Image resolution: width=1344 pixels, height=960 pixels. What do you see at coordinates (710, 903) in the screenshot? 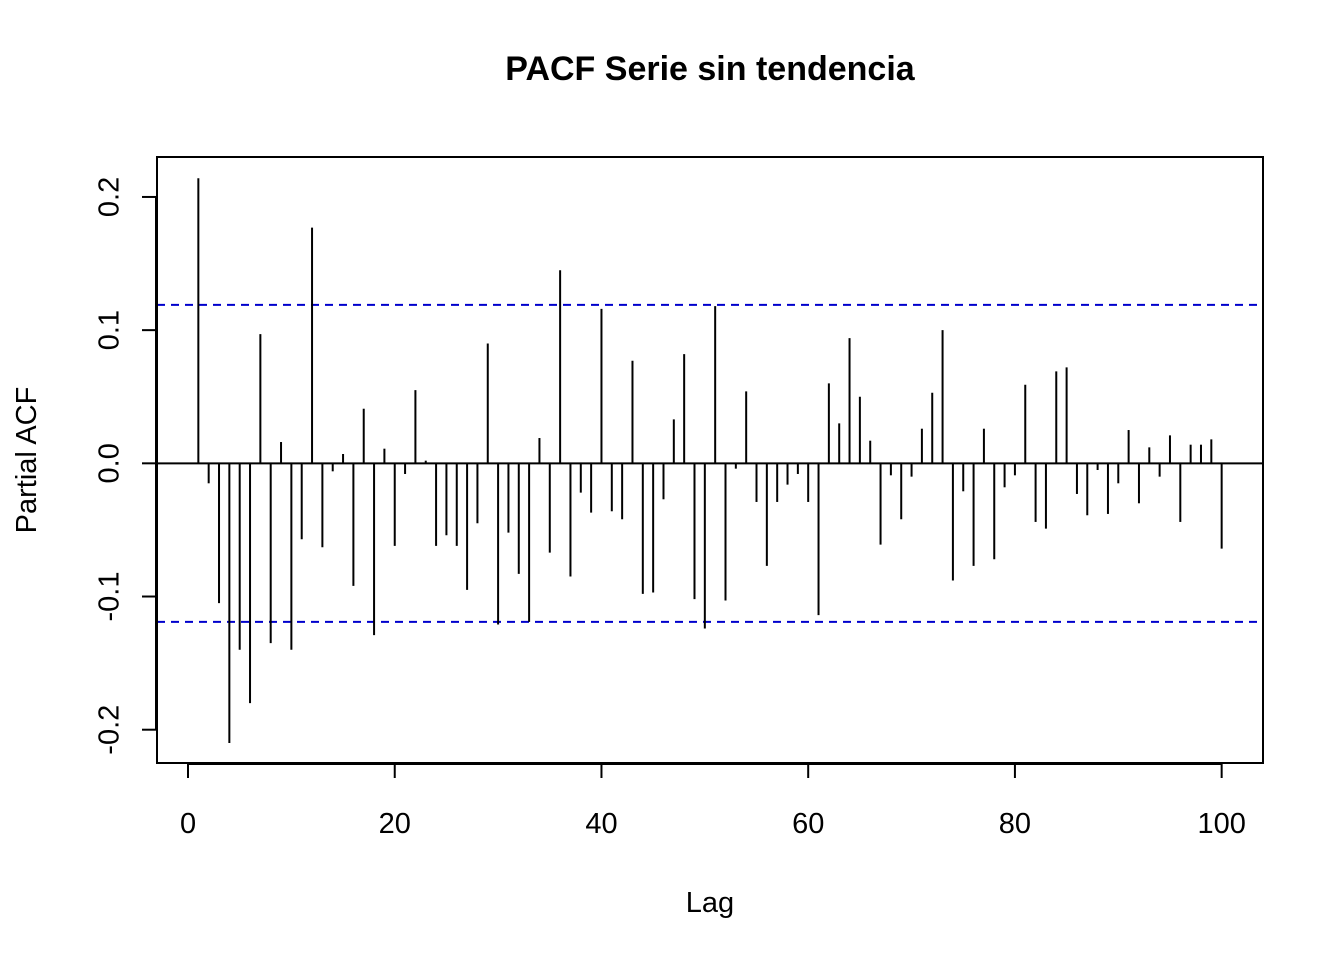
I see `x-axis-label: Lag` at bounding box center [710, 903].